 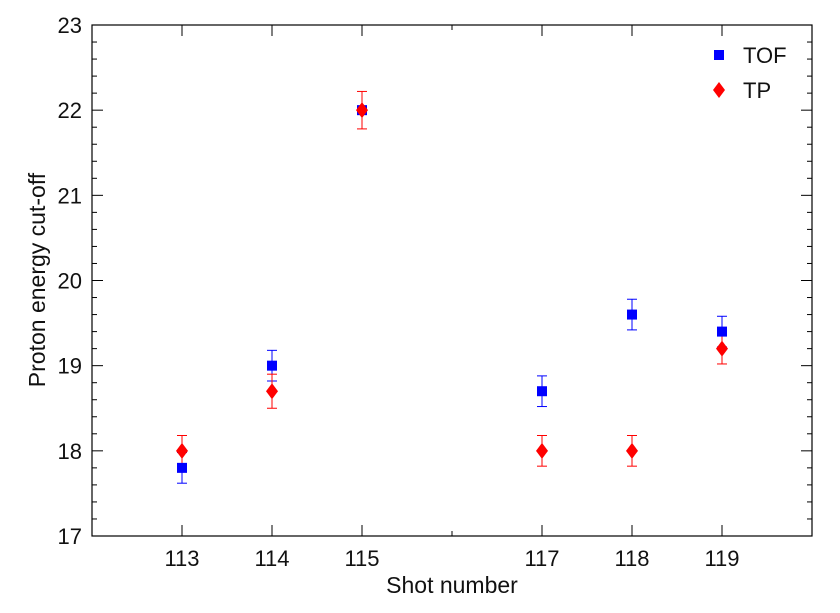 I want to click on legend-tp-marker, so click(x=719, y=90).